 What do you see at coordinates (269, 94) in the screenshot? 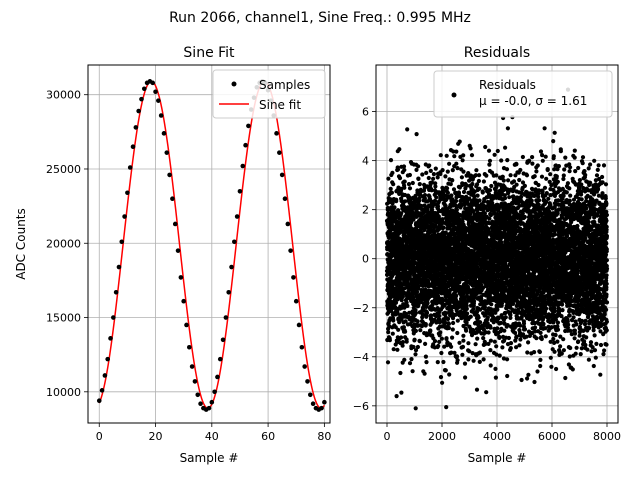
I see `sine-fit-legend: Samples Sine fit` at bounding box center [269, 94].